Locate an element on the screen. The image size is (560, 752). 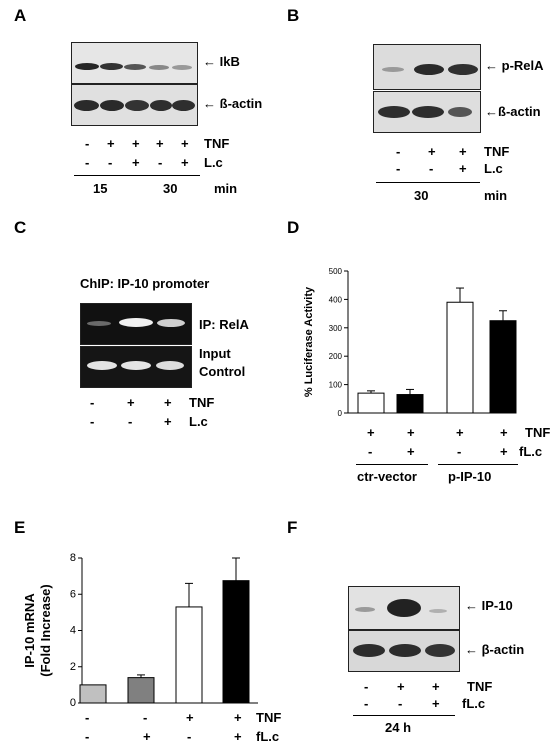
f-tnf-label: TNF is located at coordinates (480, 686).